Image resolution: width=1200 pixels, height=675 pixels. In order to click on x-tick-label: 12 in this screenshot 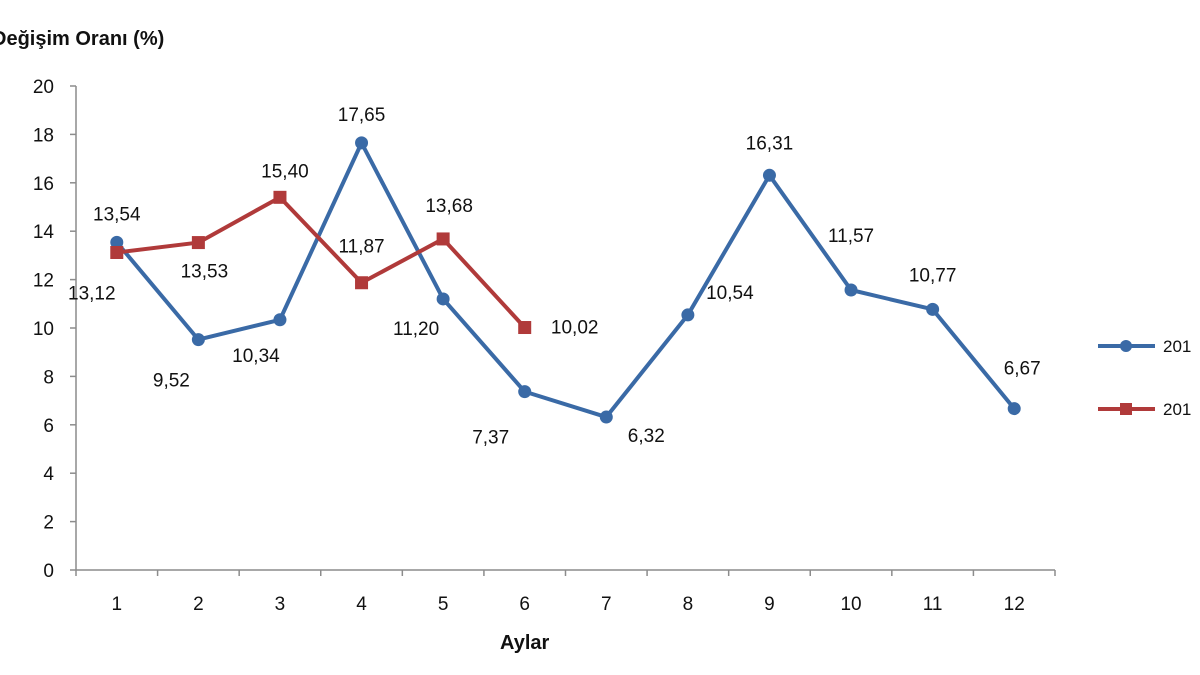, I will do `click(1014, 604)`.